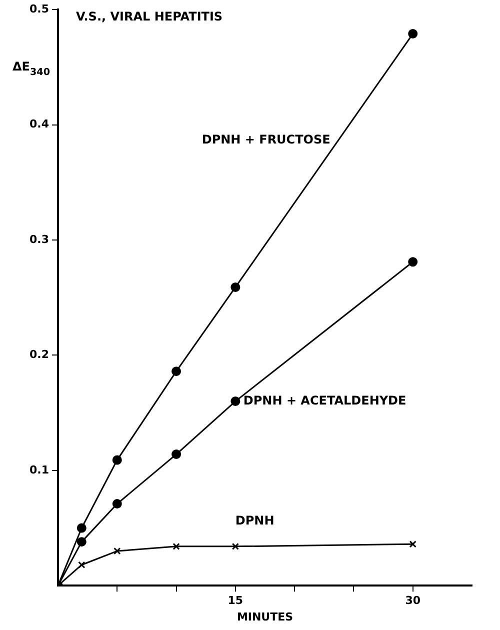 The width and height of the screenshot is (500, 630). I want to click on y-tick-label: 0.5, so click(39, 9).